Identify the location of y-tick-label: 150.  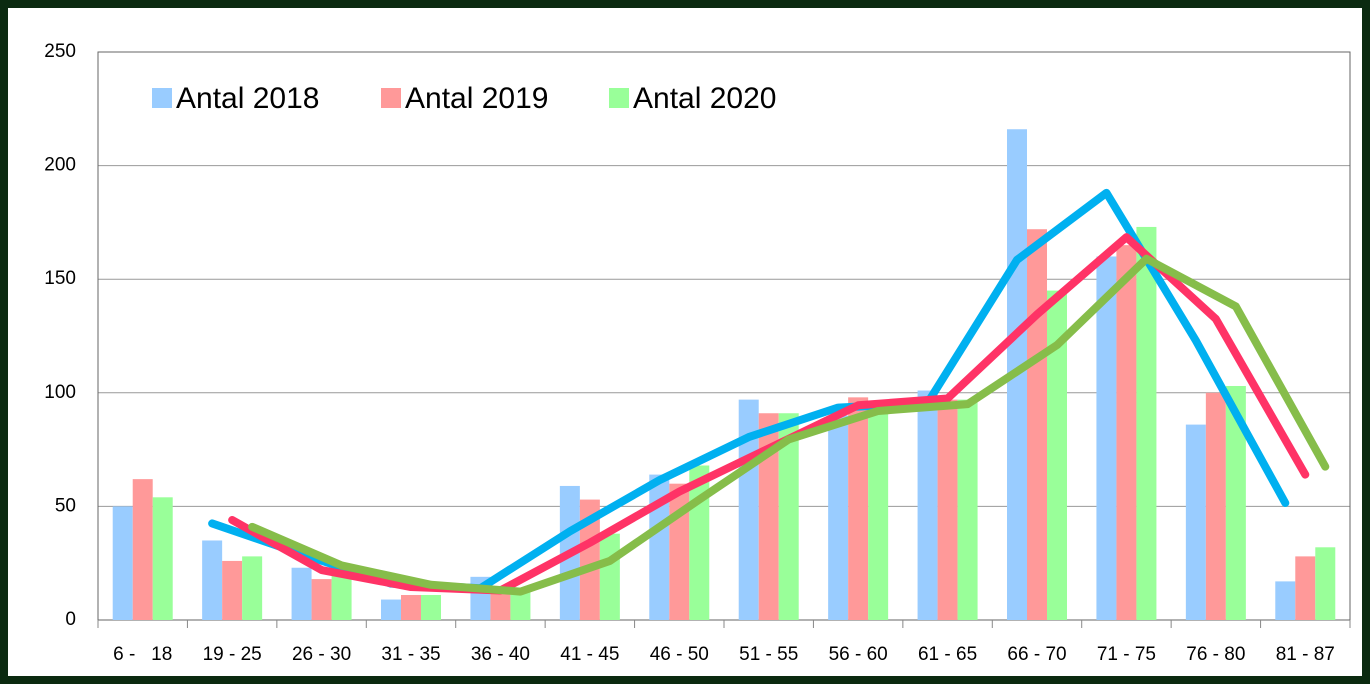
(60, 278).